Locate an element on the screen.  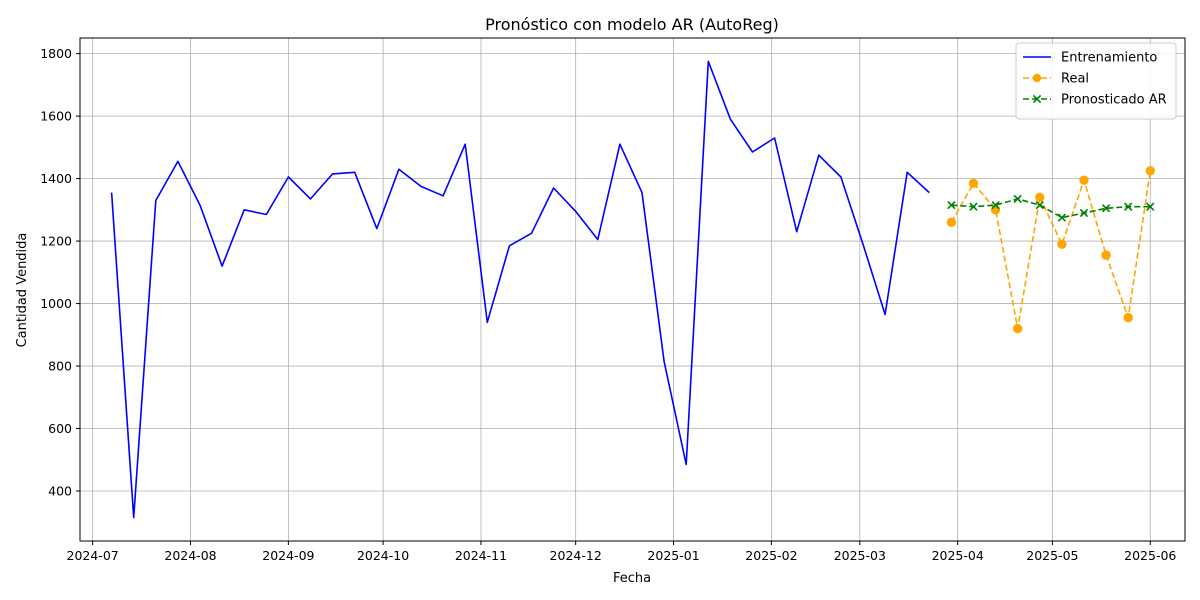
series-line-pronosticado-ar is located at coordinates (1051, 208).